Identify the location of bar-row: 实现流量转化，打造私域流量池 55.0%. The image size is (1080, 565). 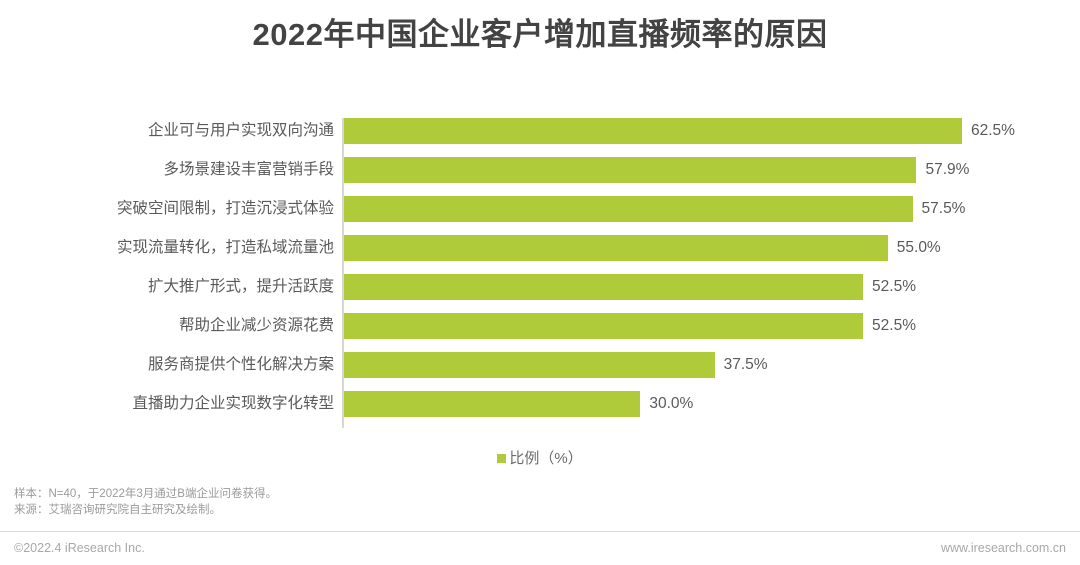
(540, 254).